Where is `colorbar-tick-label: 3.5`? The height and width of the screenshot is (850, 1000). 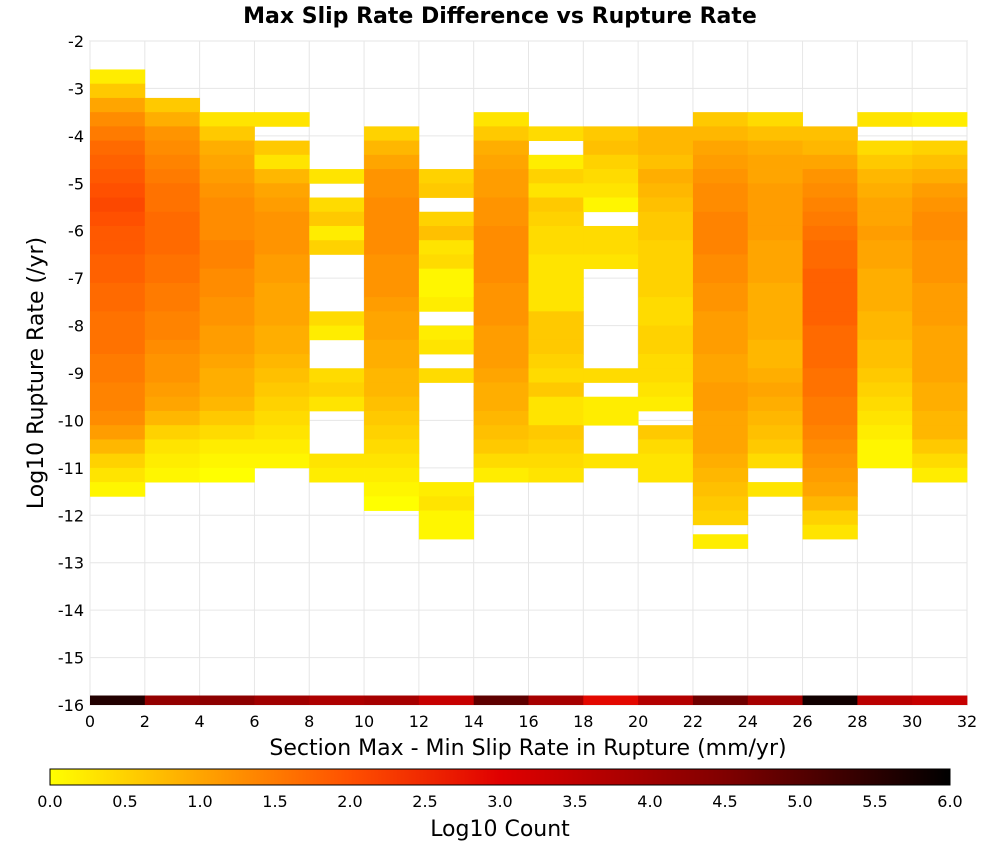 colorbar-tick-label: 3.5 is located at coordinates (574, 801).